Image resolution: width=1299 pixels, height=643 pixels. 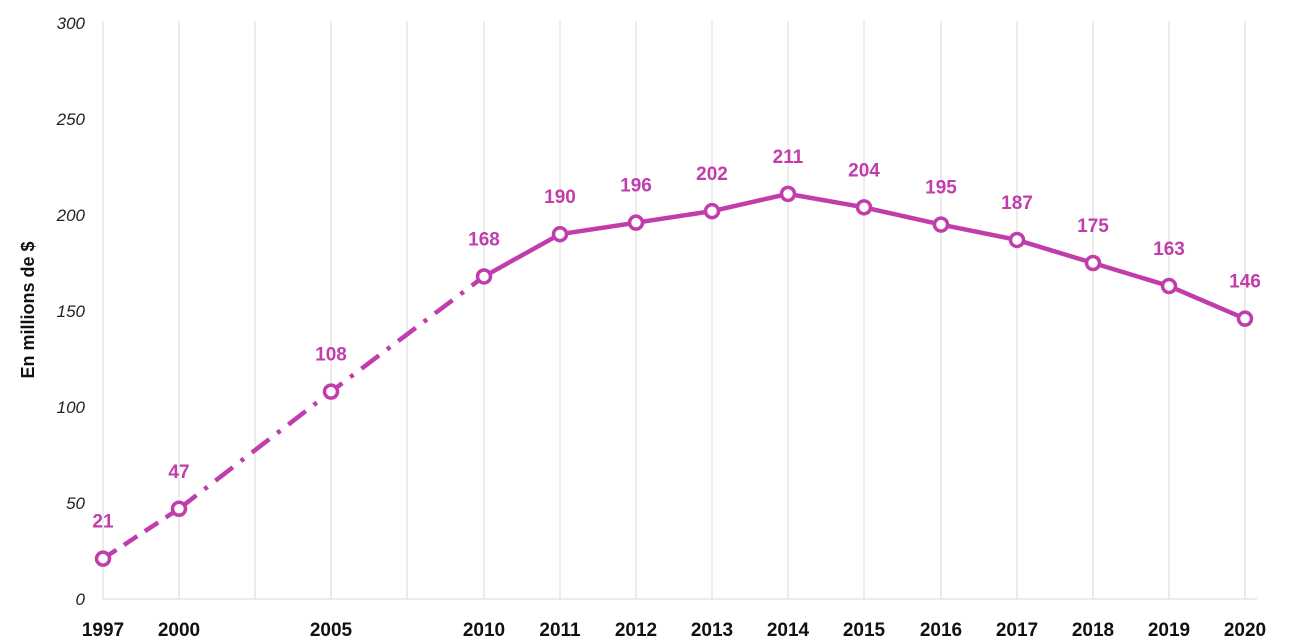 I want to click on data-label: 21, so click(x=103, y=522).